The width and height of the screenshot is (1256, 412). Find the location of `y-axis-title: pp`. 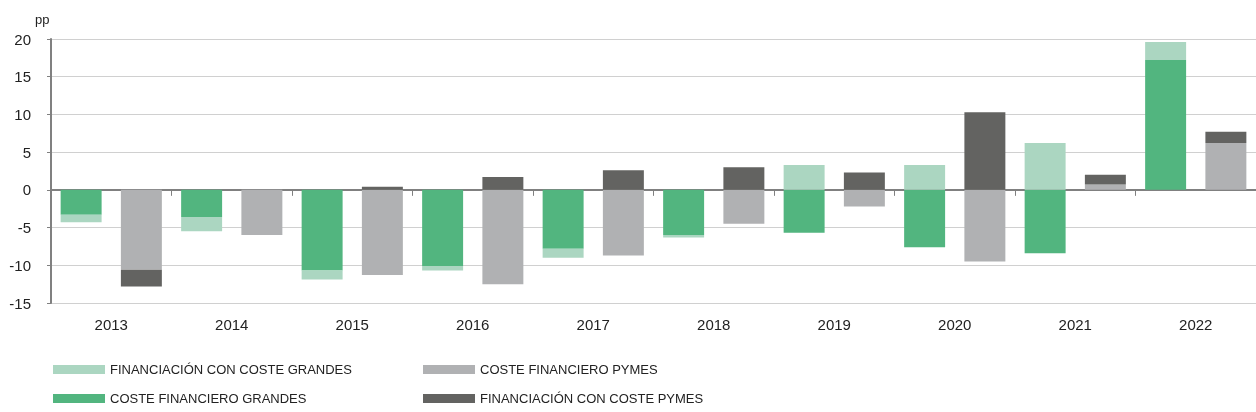

y-axis-title: pp is located at coordinates (42, 19).